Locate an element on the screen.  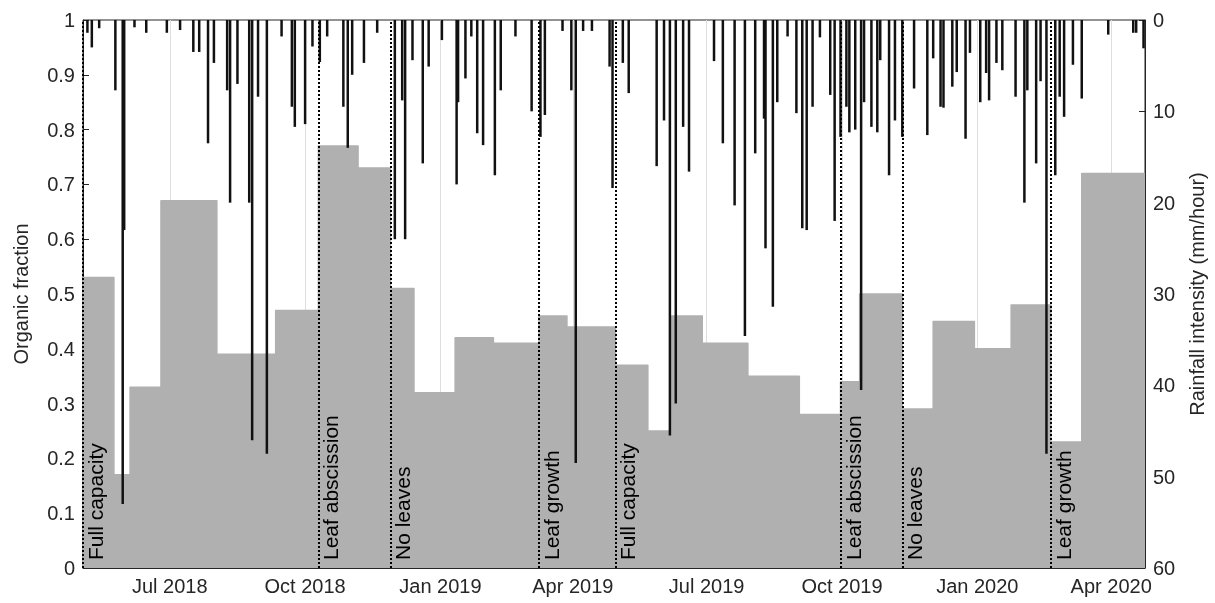
y-tick-label: 1 is located at coordinates (69, 20).